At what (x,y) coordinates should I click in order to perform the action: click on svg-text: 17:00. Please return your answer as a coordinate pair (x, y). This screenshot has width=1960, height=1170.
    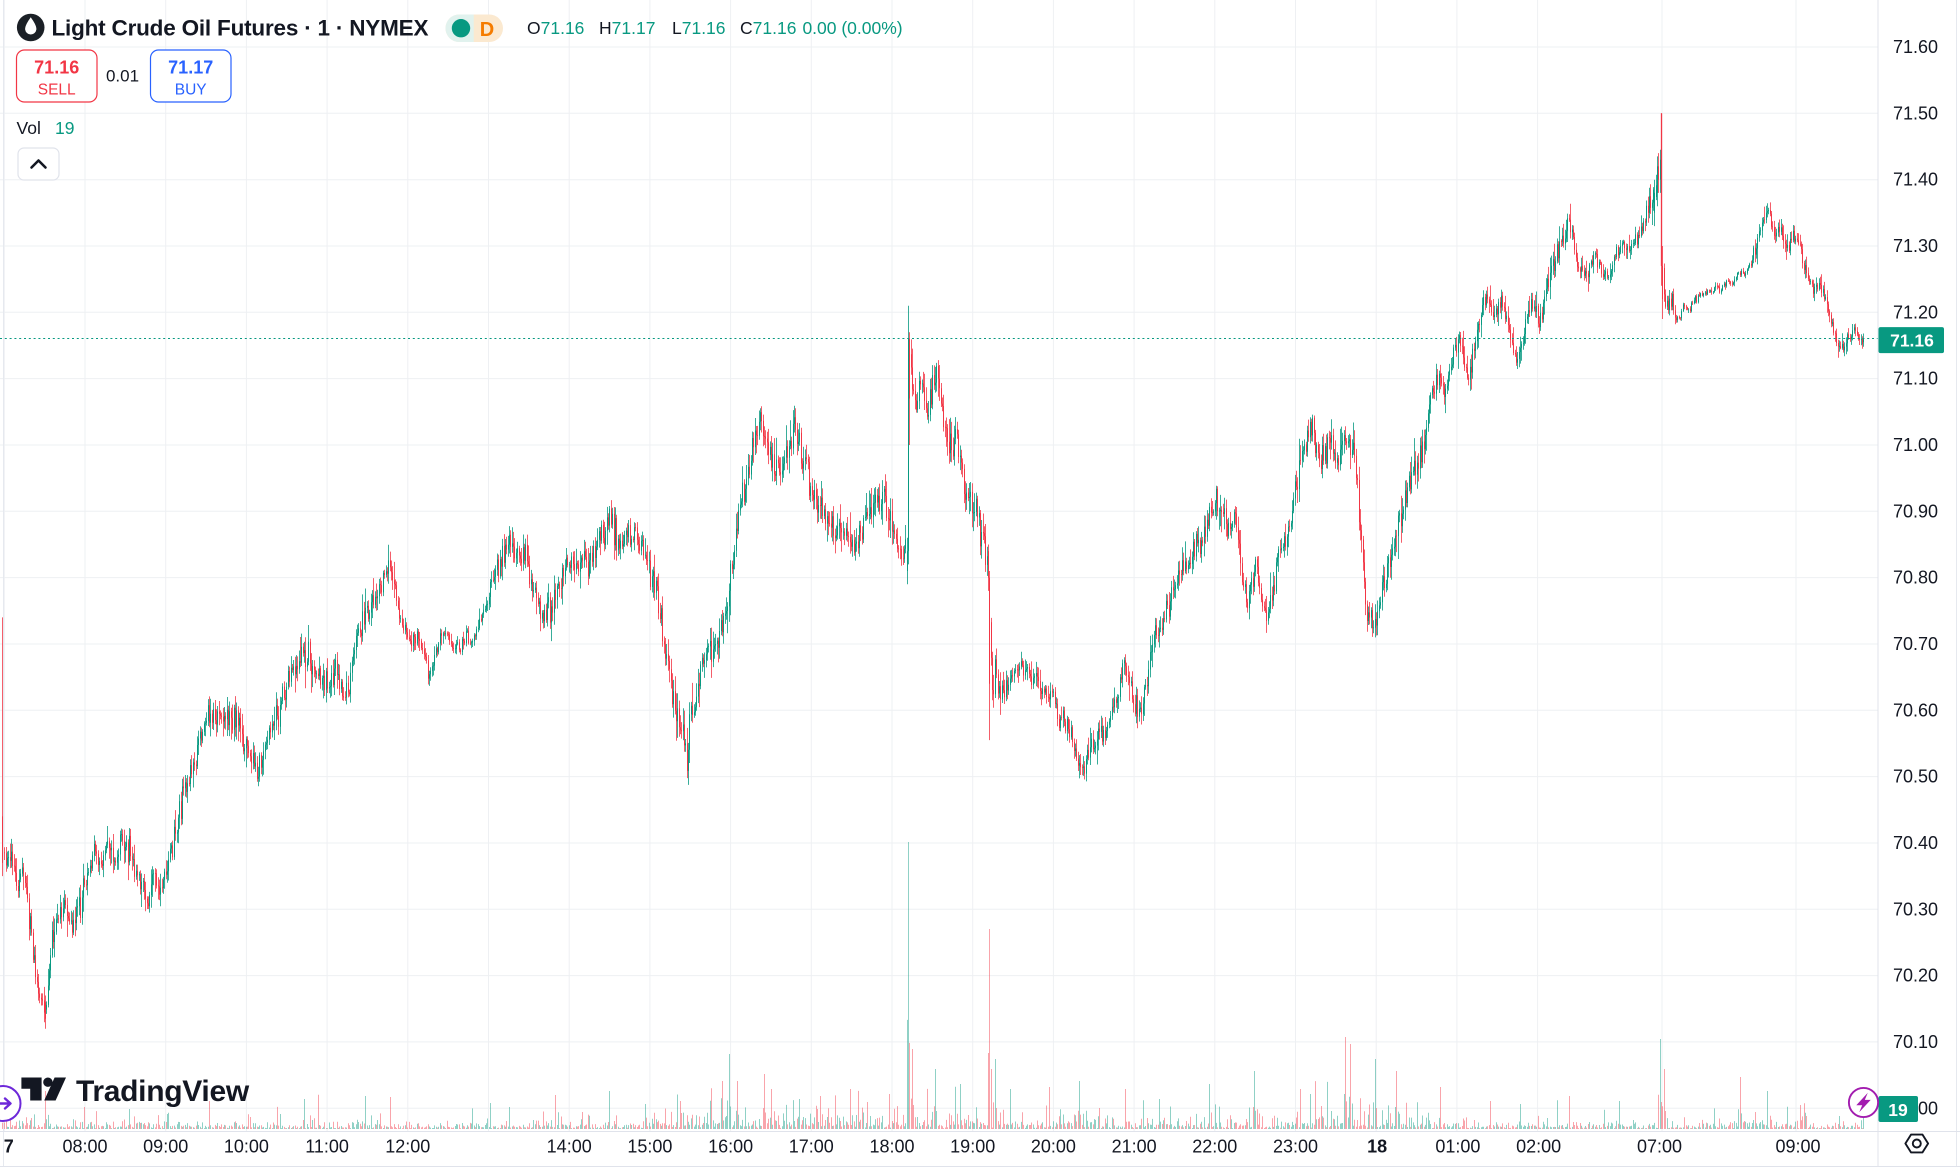
    Looking at the image, I should click on (811, 1147).